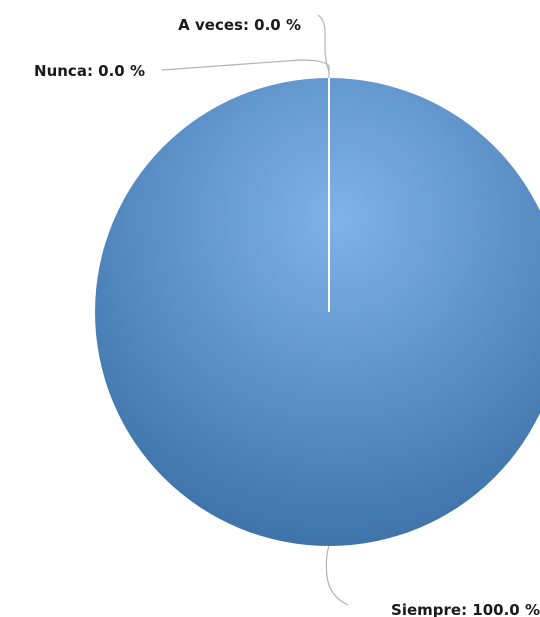 This screenshot has height=617, width=540. Describe the element at coordinates (337, 575) in the screenshot. I see `leader-line-siempre` at that location.